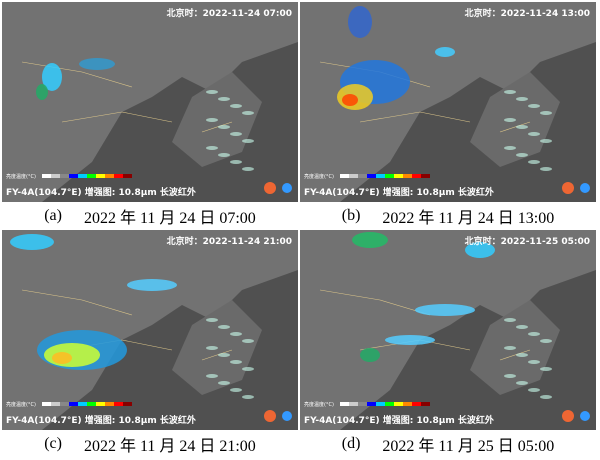  Describe the element at coordinates (468, 446) in the screenshot. I see `caption-date: 2022 年 11 月 25 日 05:00` at that location.